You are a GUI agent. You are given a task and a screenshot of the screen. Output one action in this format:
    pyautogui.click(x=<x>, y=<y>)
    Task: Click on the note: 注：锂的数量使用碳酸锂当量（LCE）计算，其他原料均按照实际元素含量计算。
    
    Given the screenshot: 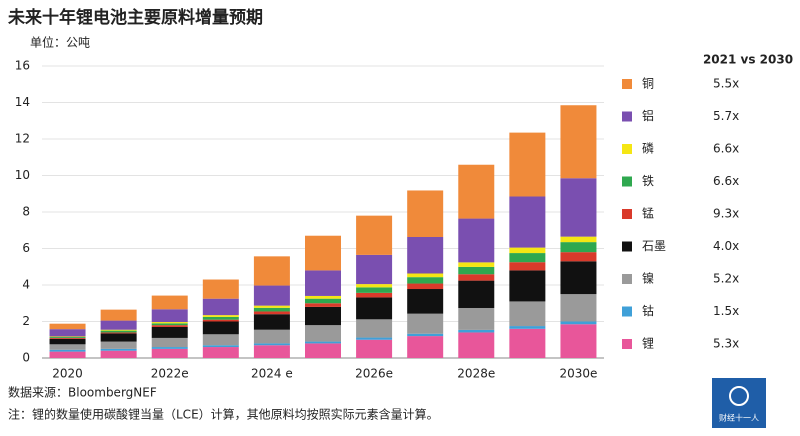 What is the action you would take?
    pyautogui.click(x=223, y=414)
    